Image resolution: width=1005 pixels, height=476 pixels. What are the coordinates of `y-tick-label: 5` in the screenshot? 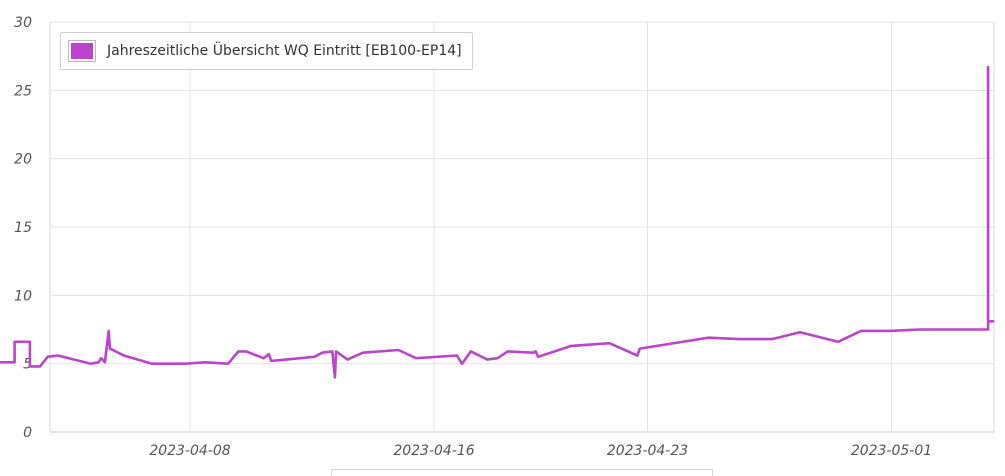 It's located at (27, 365).